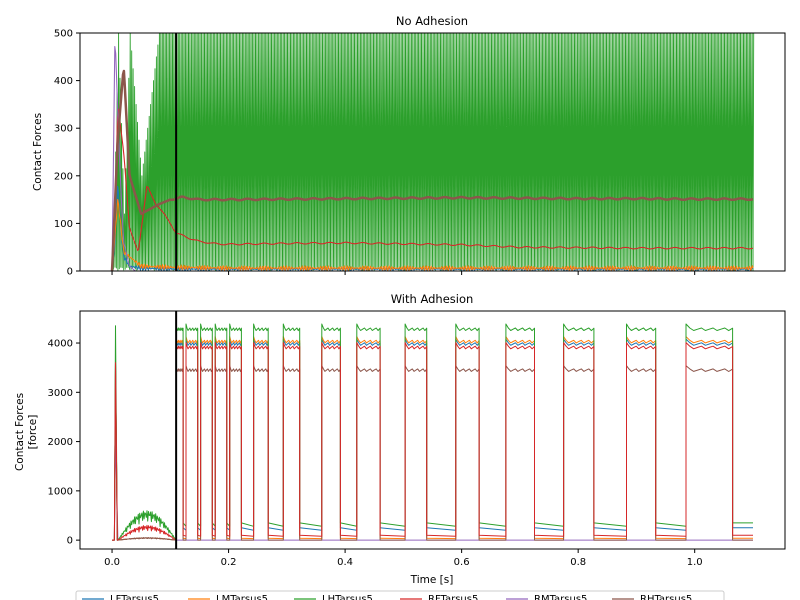 This screenshot has width=800, height=600. Describe the element at coordinates (67, 153) in the screenshot. I see `y-ticks-top: 0 100 200 300 400 500` at that location.